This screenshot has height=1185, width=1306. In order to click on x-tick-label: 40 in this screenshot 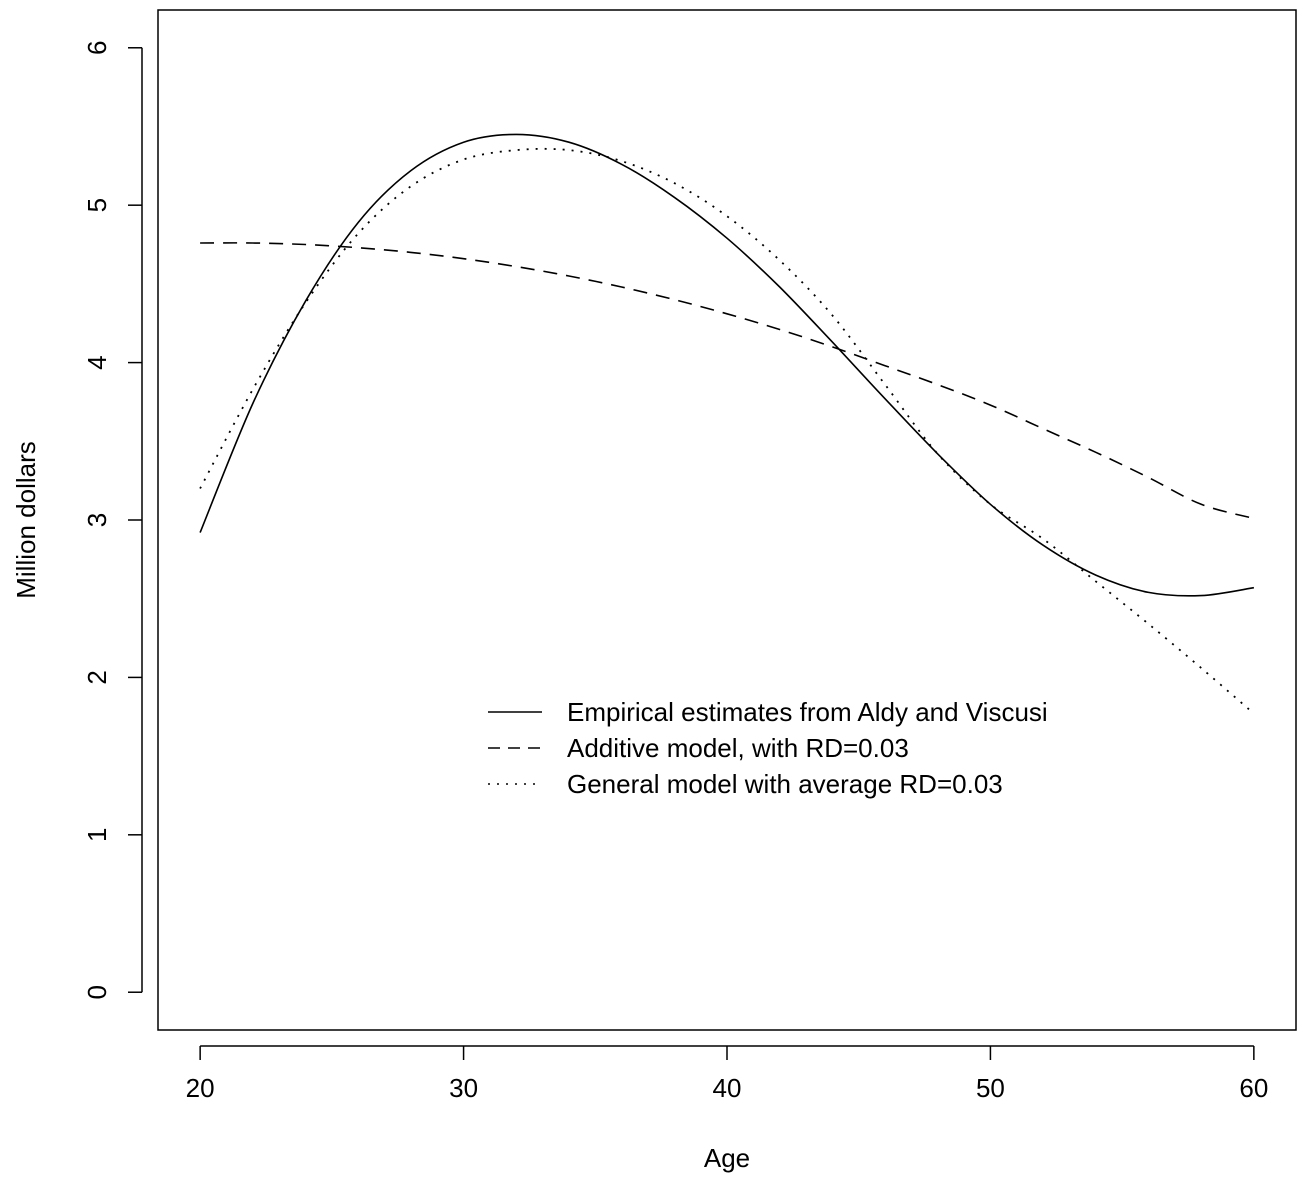, I will do `click(727, 1088)`.